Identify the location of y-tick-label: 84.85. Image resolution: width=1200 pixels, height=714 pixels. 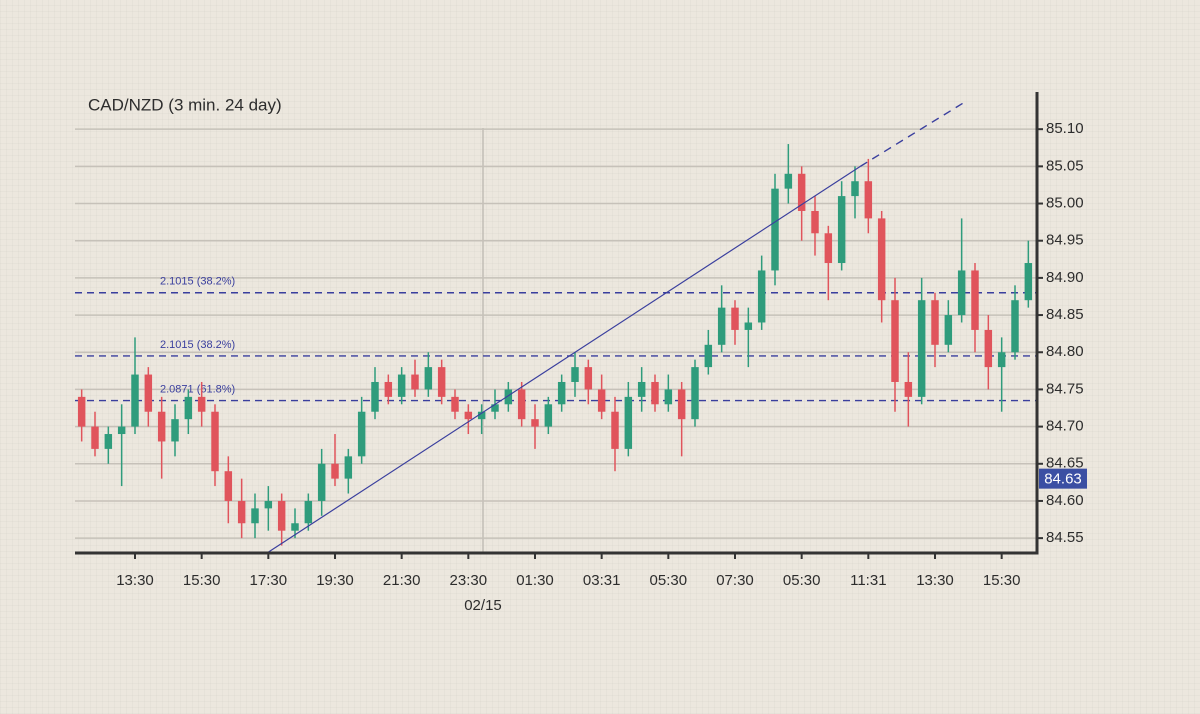
(1065, 314).